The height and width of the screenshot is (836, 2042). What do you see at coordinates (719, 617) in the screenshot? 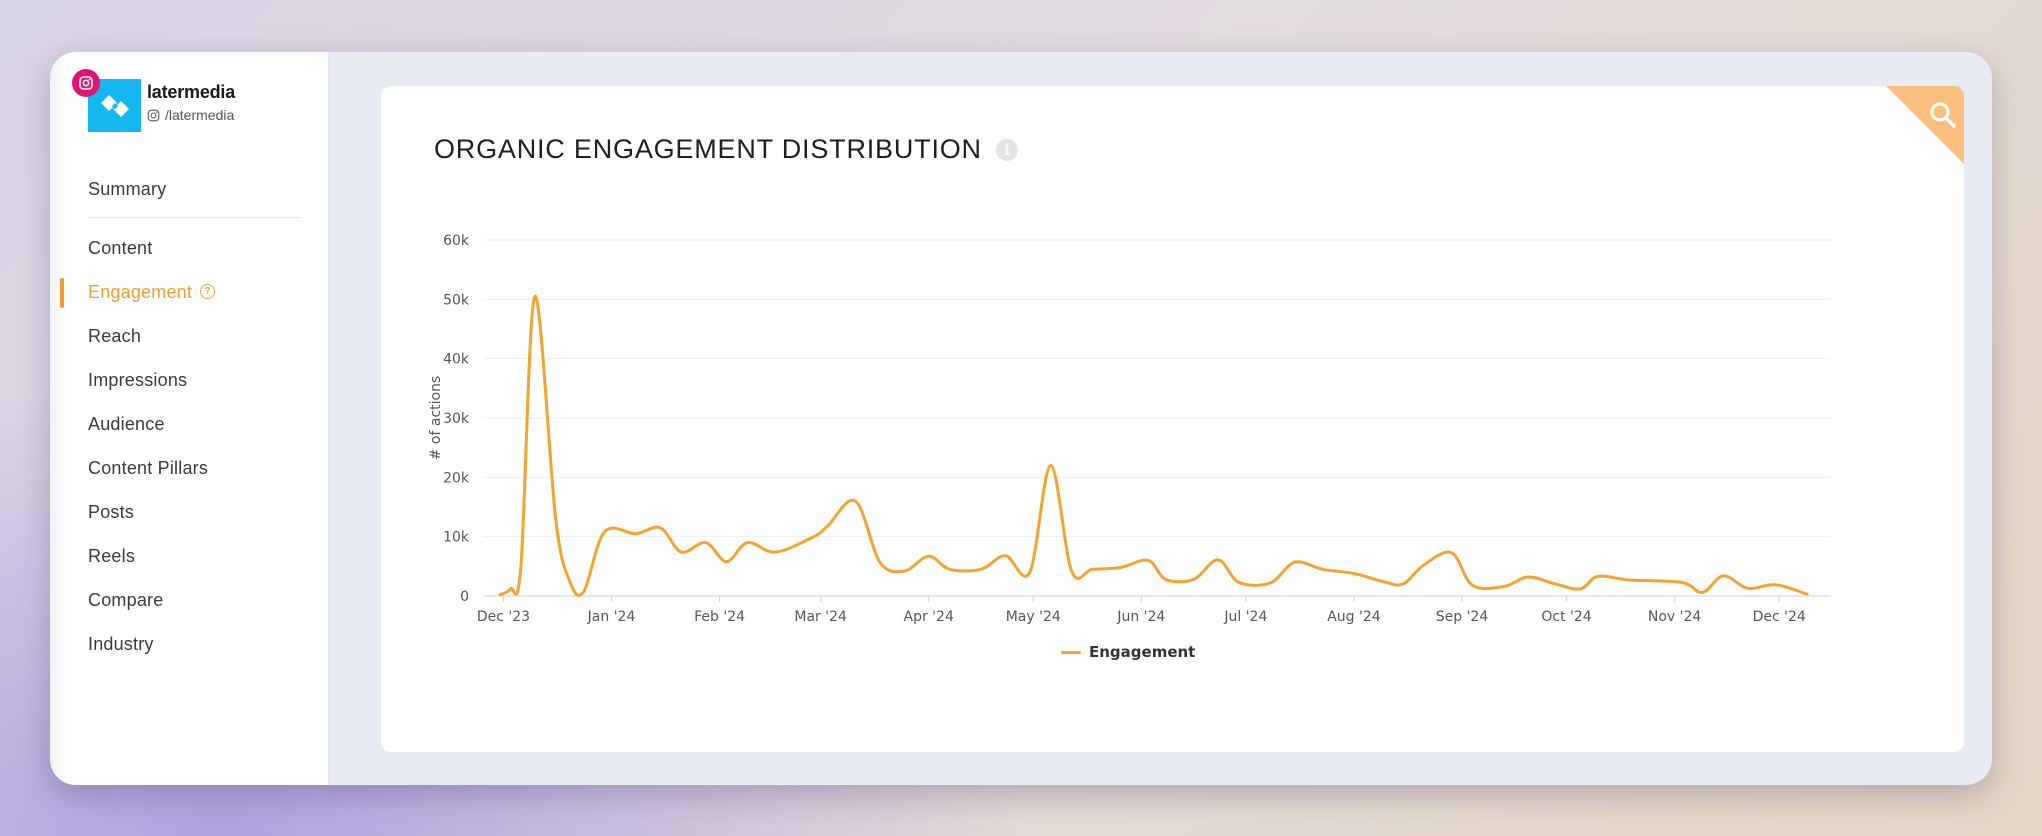
I see `x-tick-label: Feb '24` at bounding box center [719, 617].